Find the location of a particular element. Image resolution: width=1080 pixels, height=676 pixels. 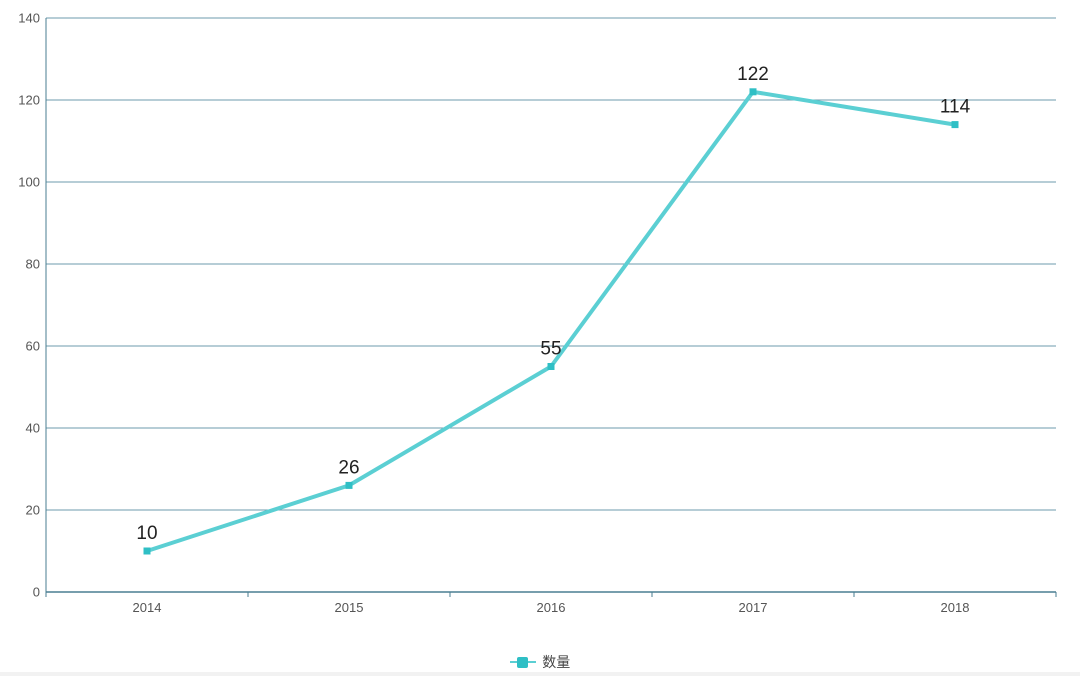

y-axis-tick-labels: 0 20 40 60 80 100 120 140 is located at coordinates (29, 305).